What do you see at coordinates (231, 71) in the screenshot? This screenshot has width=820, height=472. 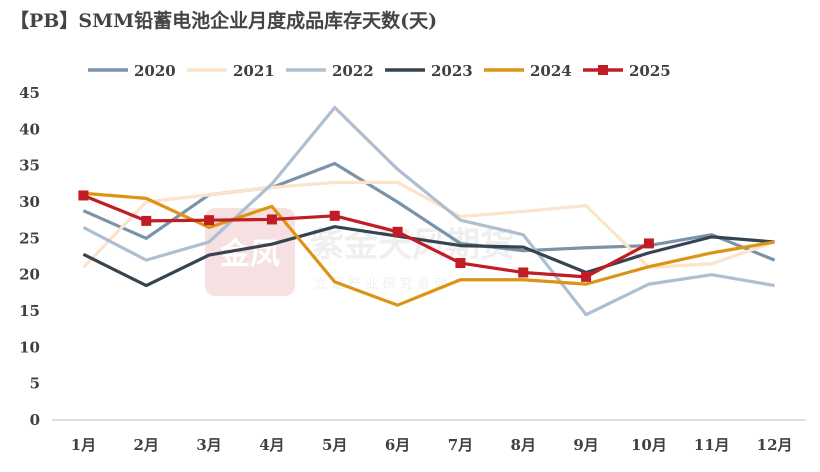 I see `legend-item-2021: 2021` at bounding box center [231, 71].